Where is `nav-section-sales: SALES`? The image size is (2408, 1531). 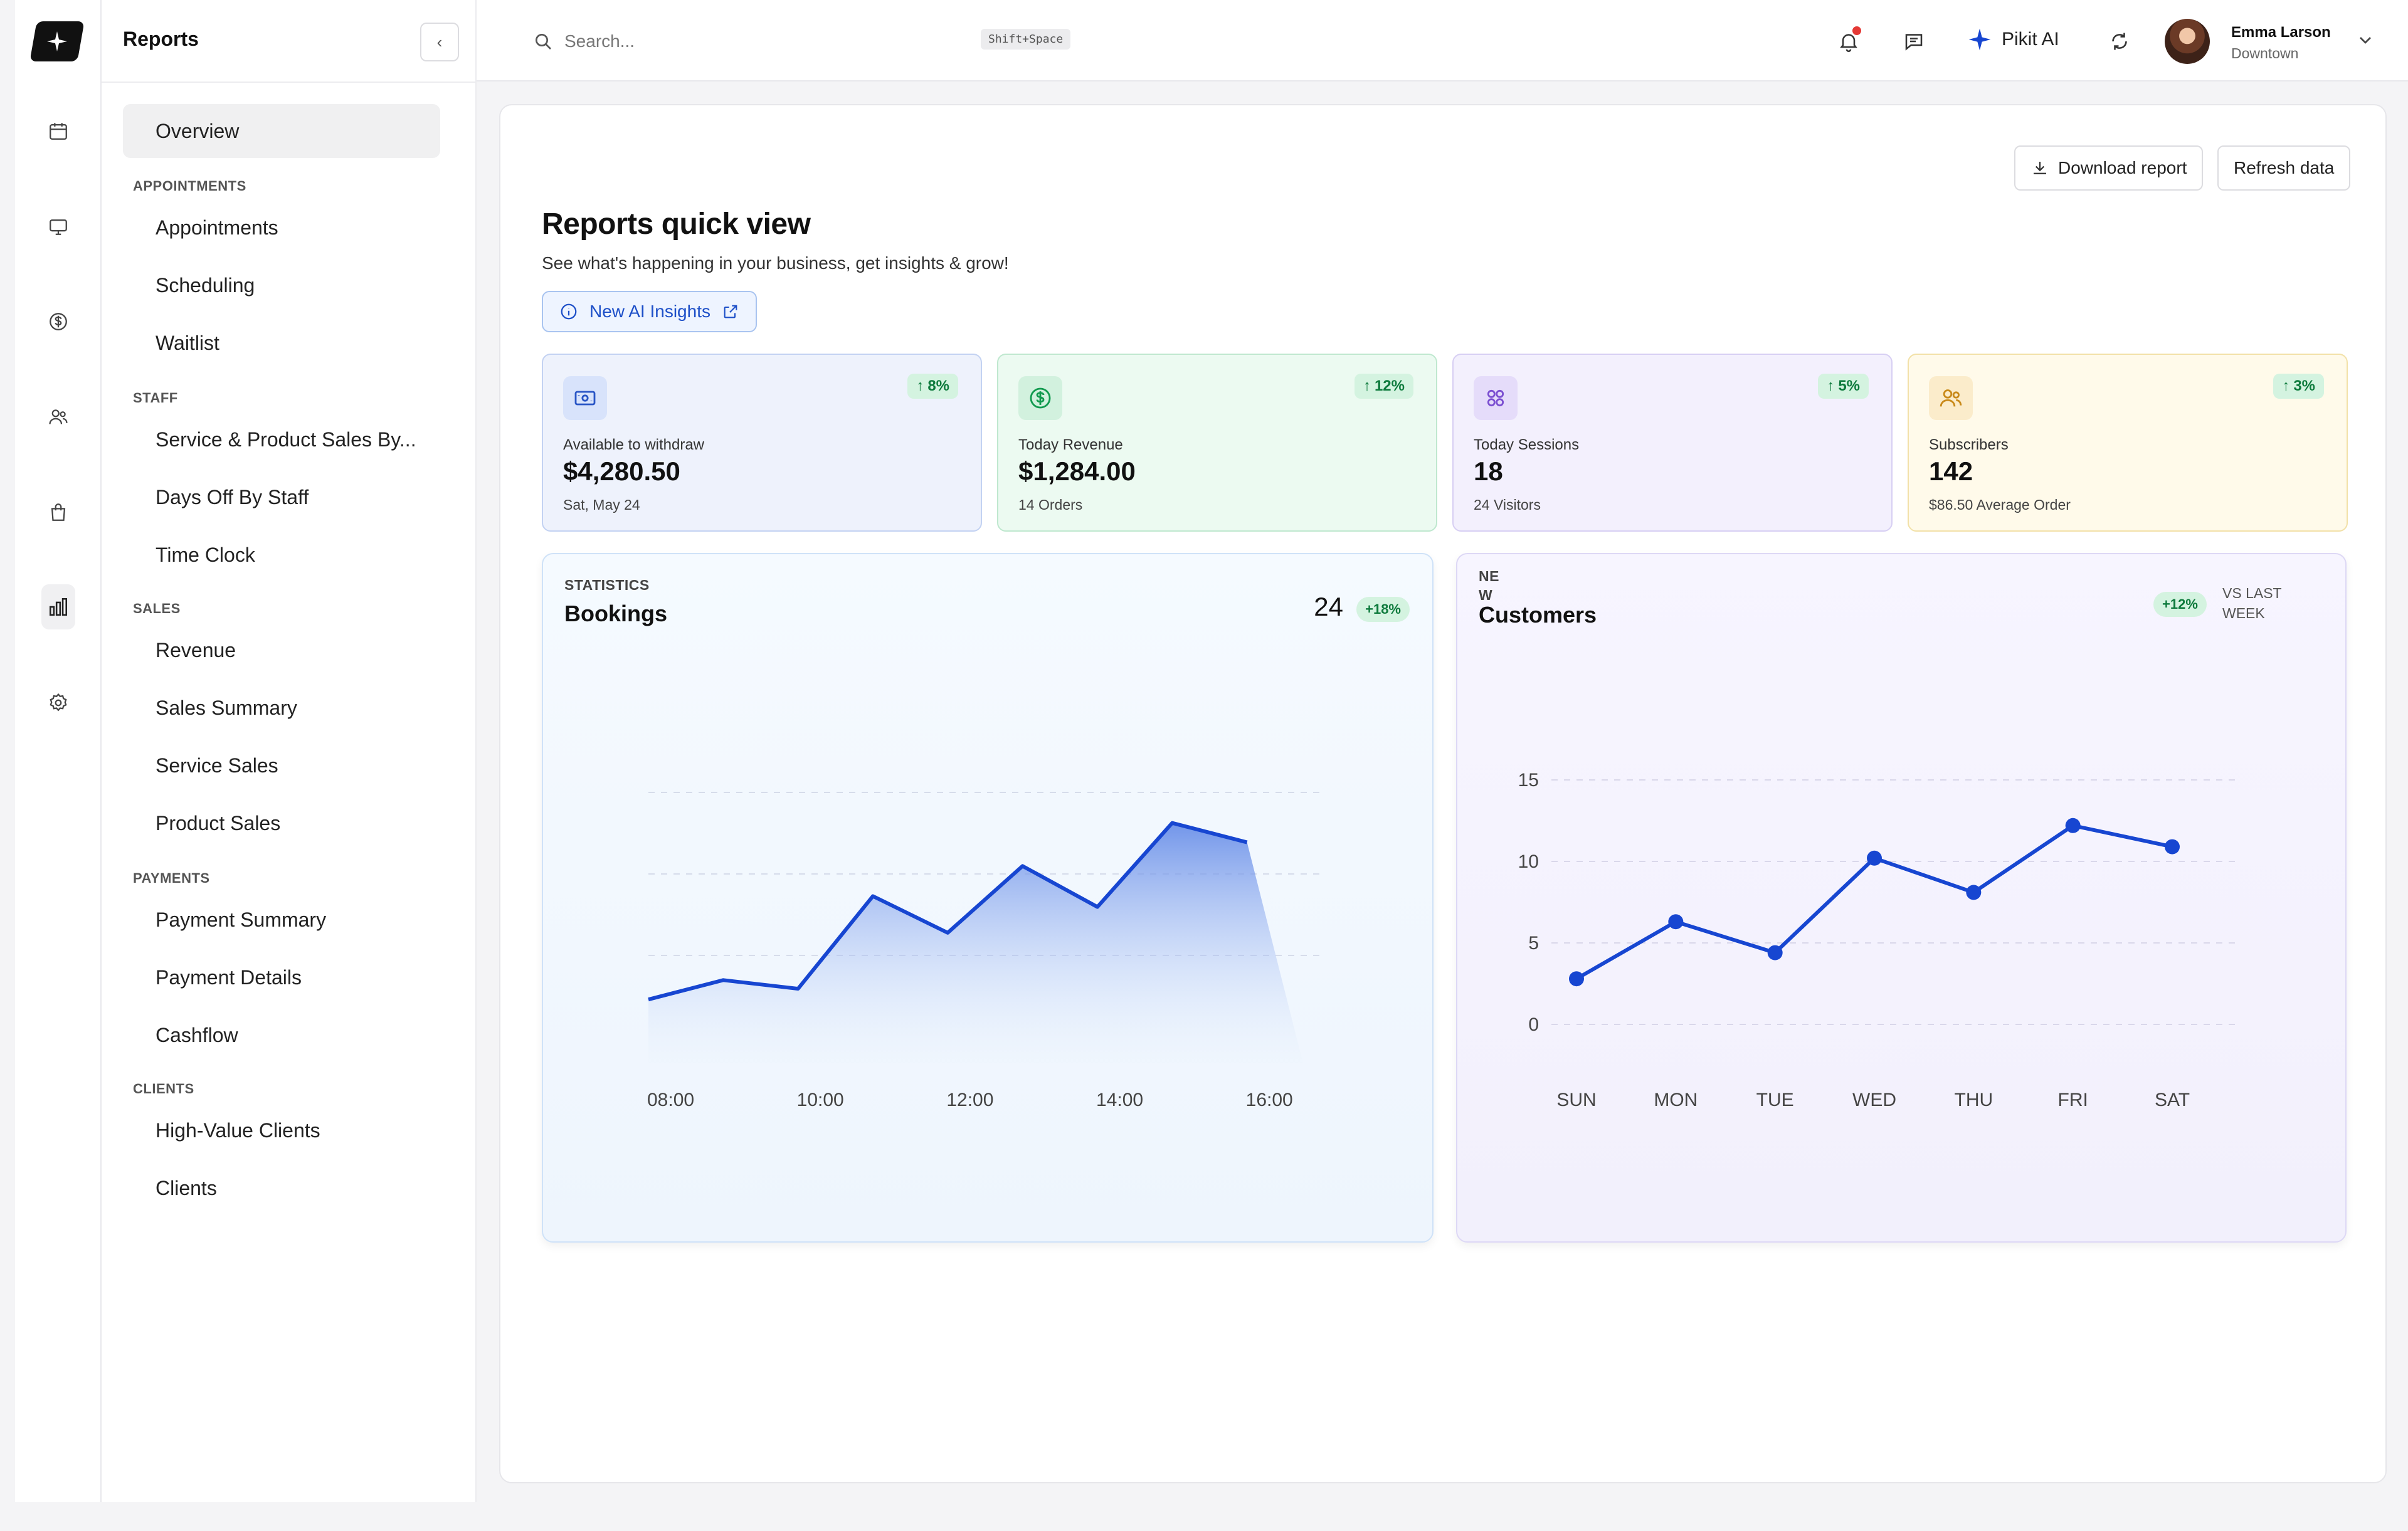
nav-section-sales: SALES is located at coordinates (157, 608).